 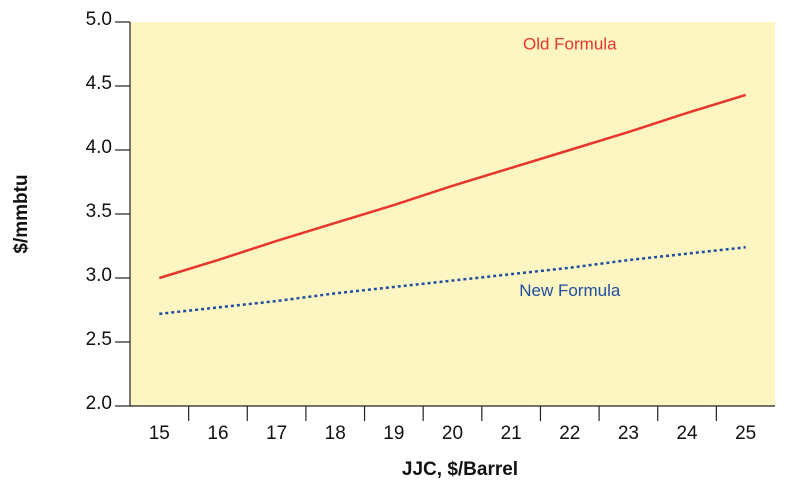 I want to click on x-tick-label: 15, so click(x=159, y=433).